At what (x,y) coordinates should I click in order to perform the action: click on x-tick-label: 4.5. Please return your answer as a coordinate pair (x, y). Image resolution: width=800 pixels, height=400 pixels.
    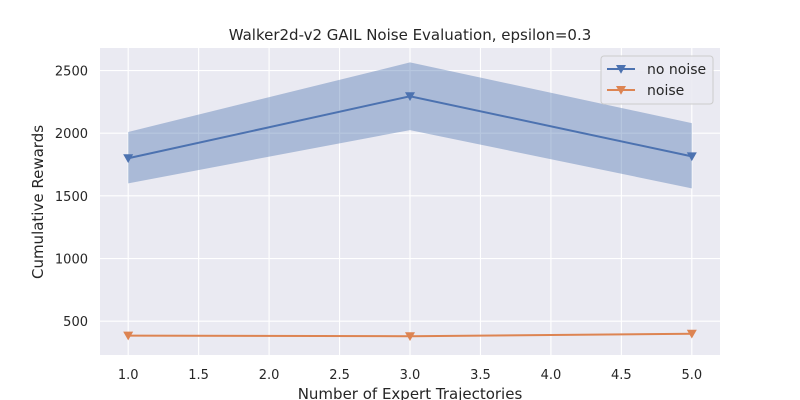
    Looking at the image, I should click on (621, 375).